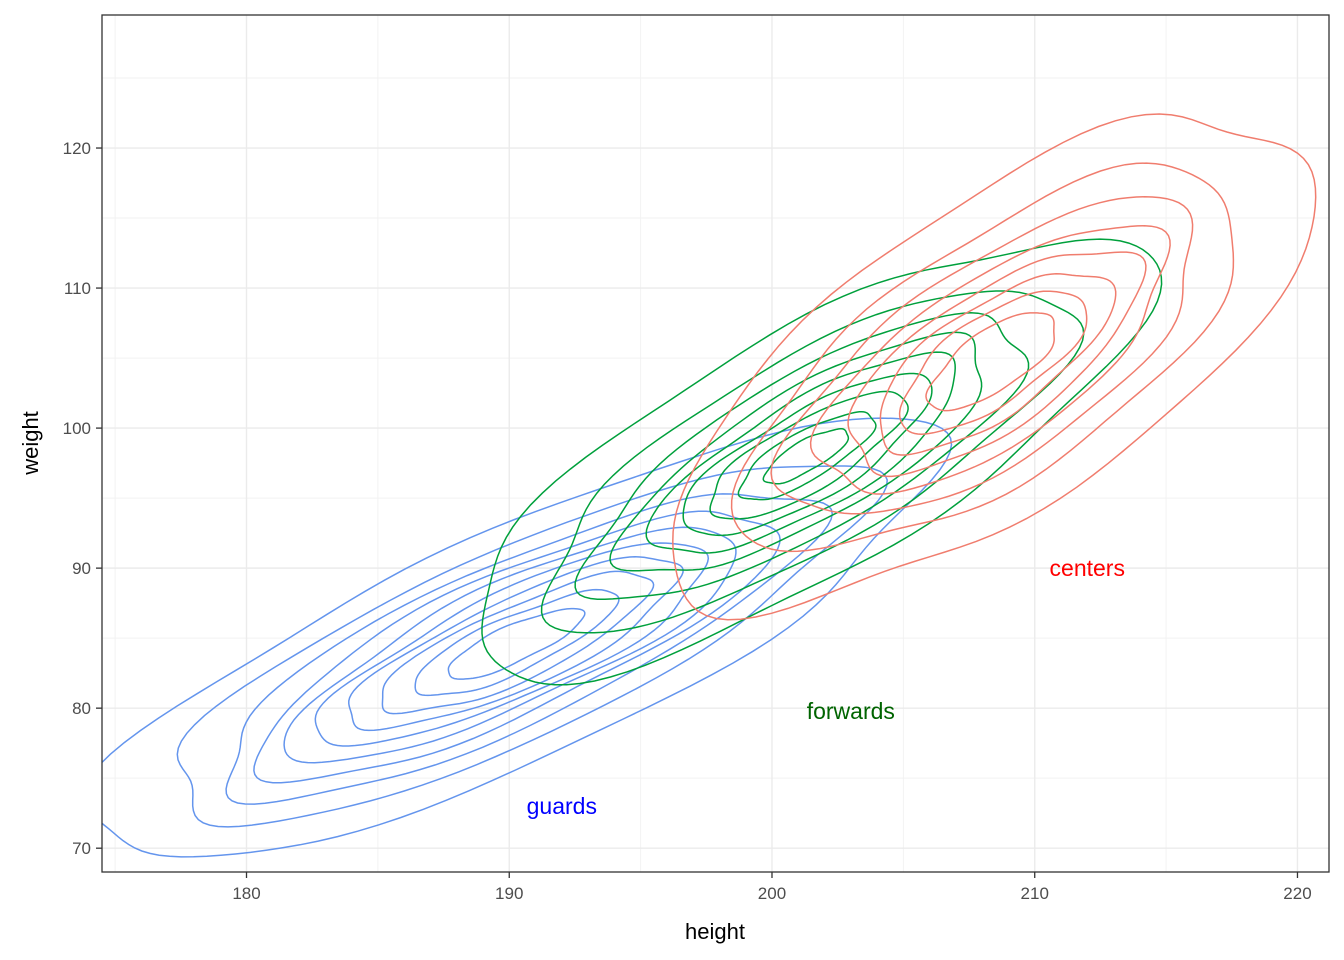 The image size is (1344, 960). I want to click on x-tick-label: 180, so click(246, 893).